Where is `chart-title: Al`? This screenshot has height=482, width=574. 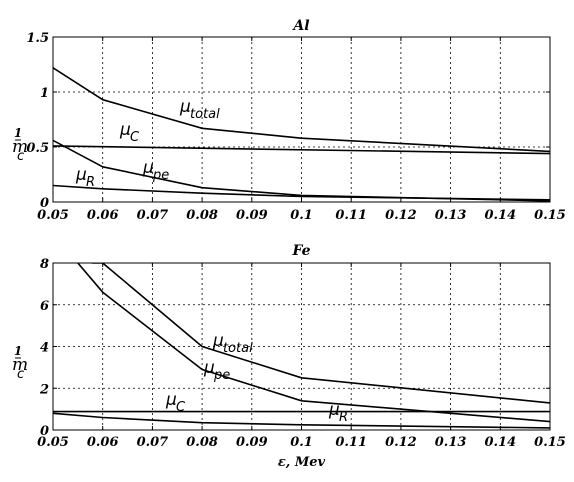 chart-title: Al is located at coordinates (300, 26).